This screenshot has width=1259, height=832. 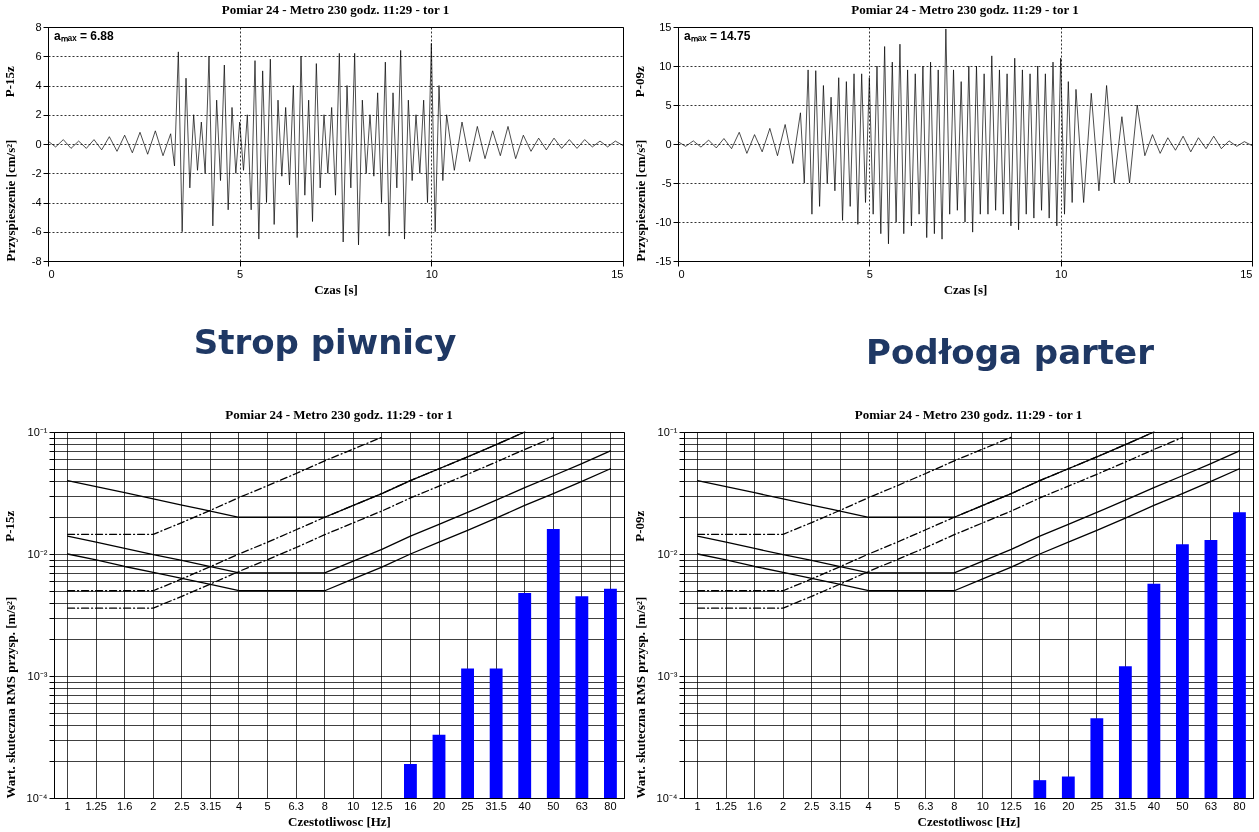 I want to click on y-tick-label: -15, so click(x=663, y=260).